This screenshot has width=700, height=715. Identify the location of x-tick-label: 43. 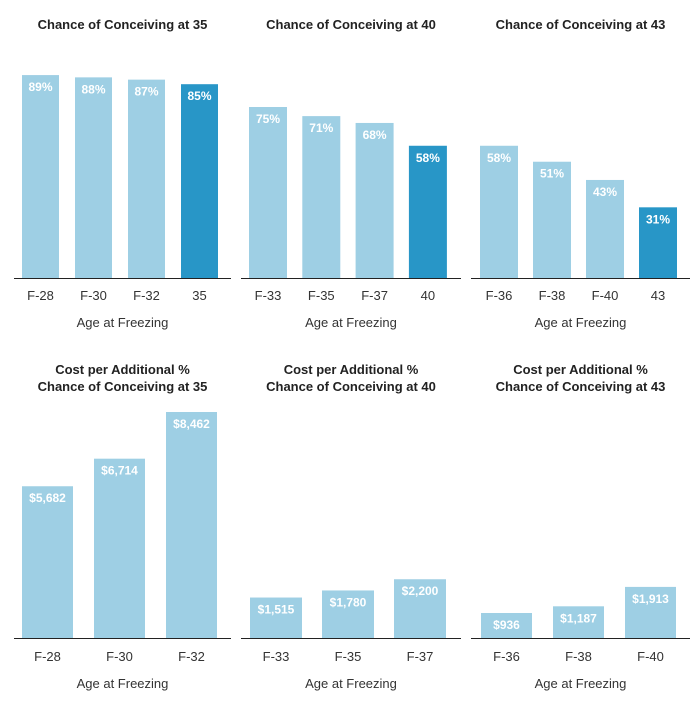
(658, 295).